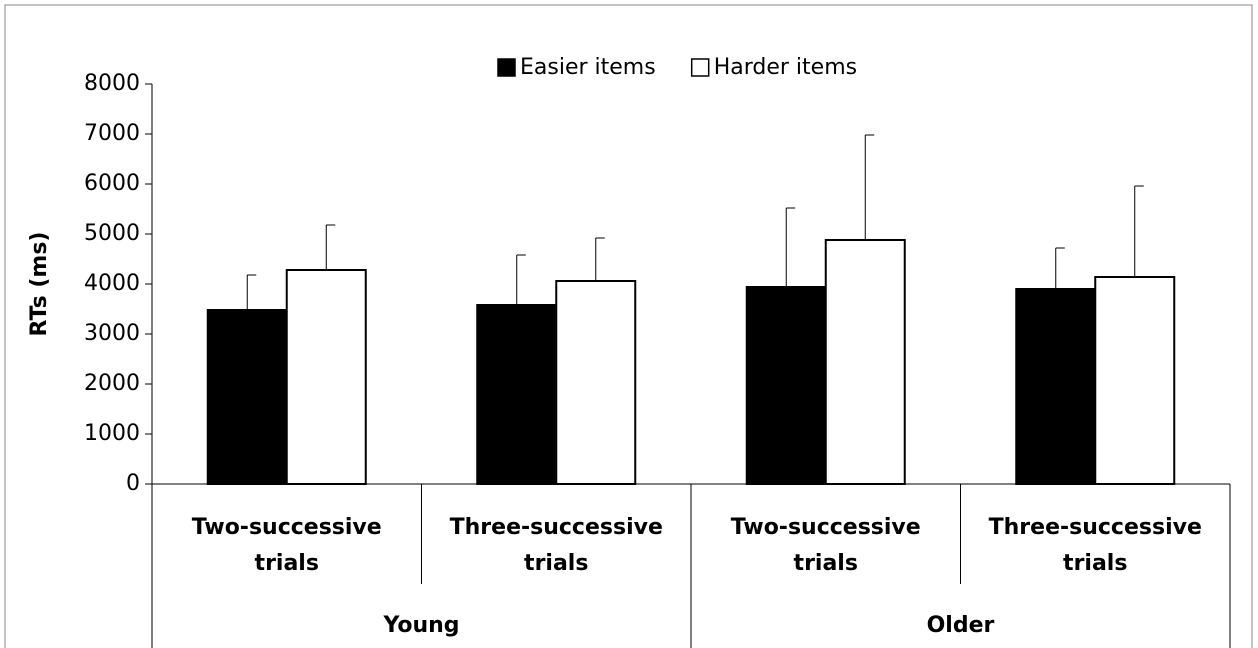  I want to click on y-tick-label: 1000, so click(112, 433).